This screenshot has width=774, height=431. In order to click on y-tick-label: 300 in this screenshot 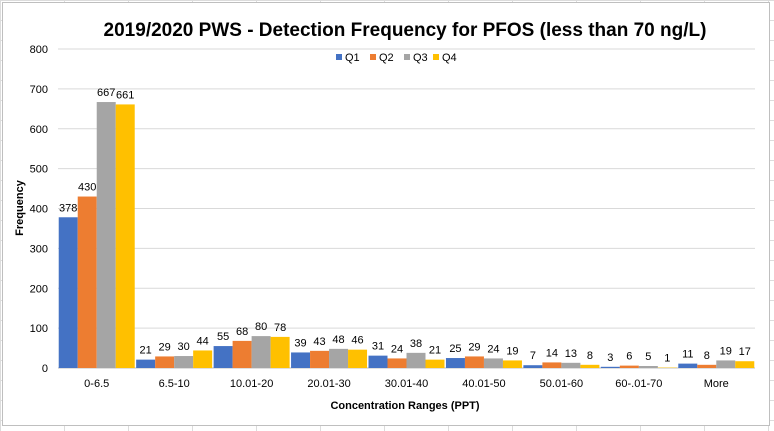, I will do `click(39, 249)`.